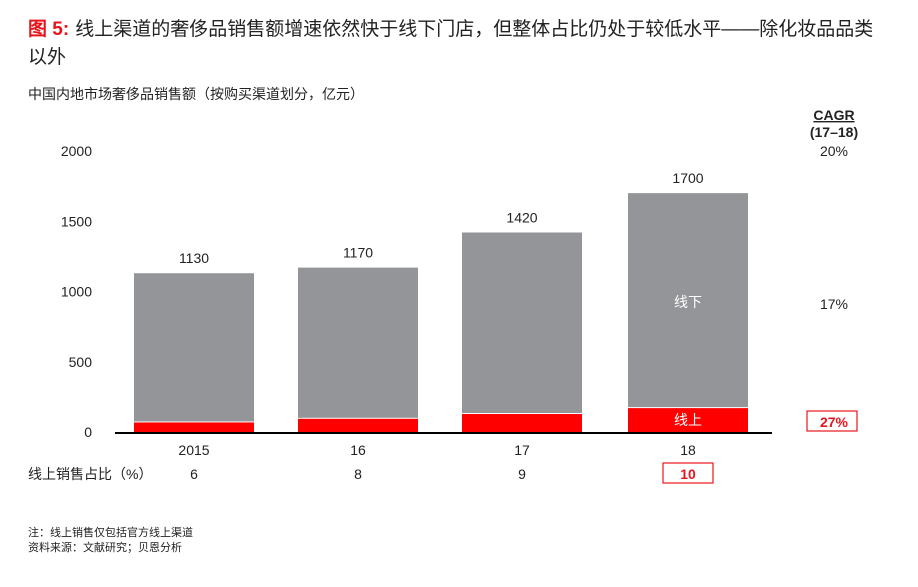  I want to click on y-tick-label: 1500, so click(76, 221).